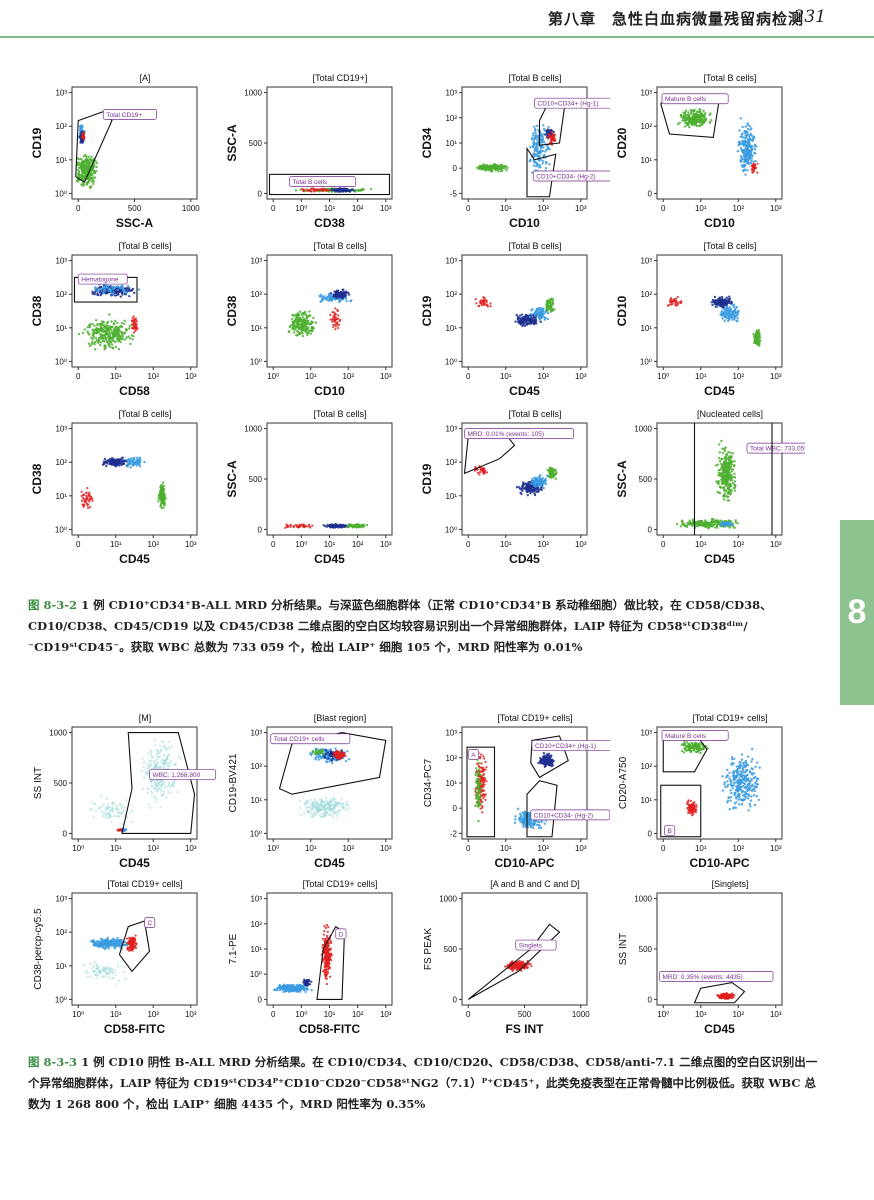 Image resolution: width=874 pixels, height=1200 pixels. What do you see at coordinates (535, 78) in the screenshot?
I see `plot-title: [Total B cells]` at bounding box center [535, 78].